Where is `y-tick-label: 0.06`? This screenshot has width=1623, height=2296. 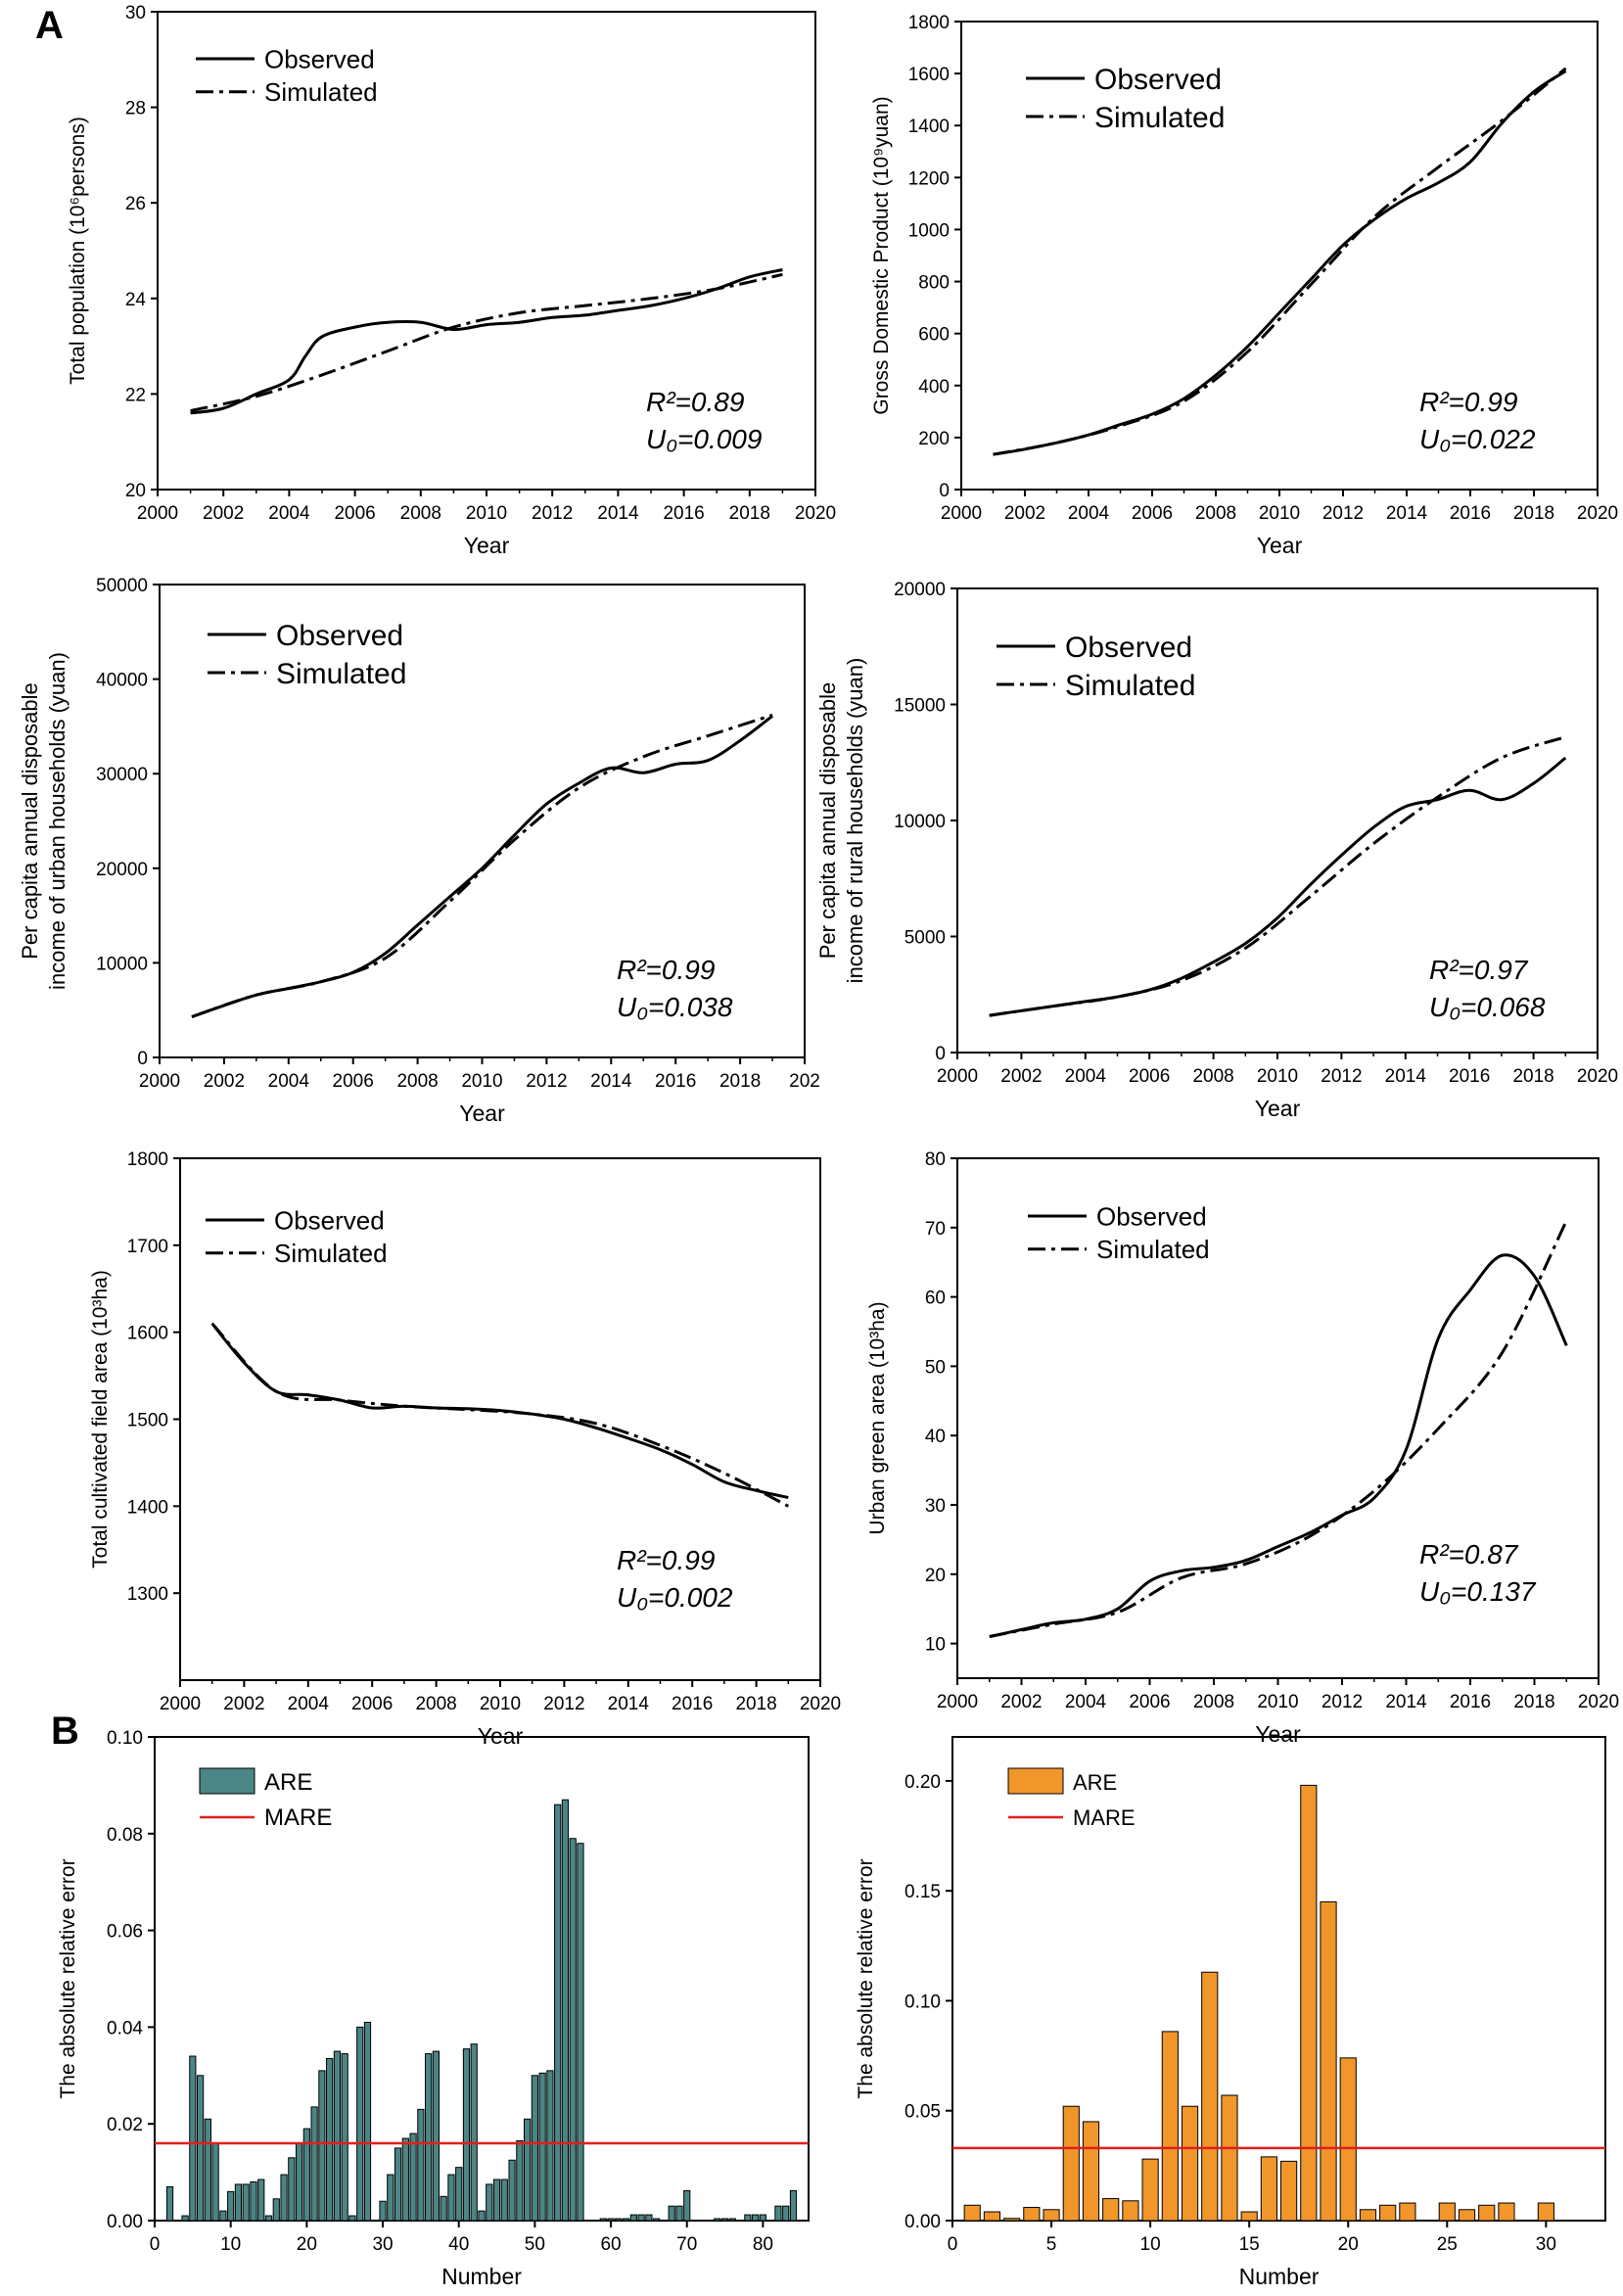
y-tick-label: 0.06 is located at coordinates (125, 1932).